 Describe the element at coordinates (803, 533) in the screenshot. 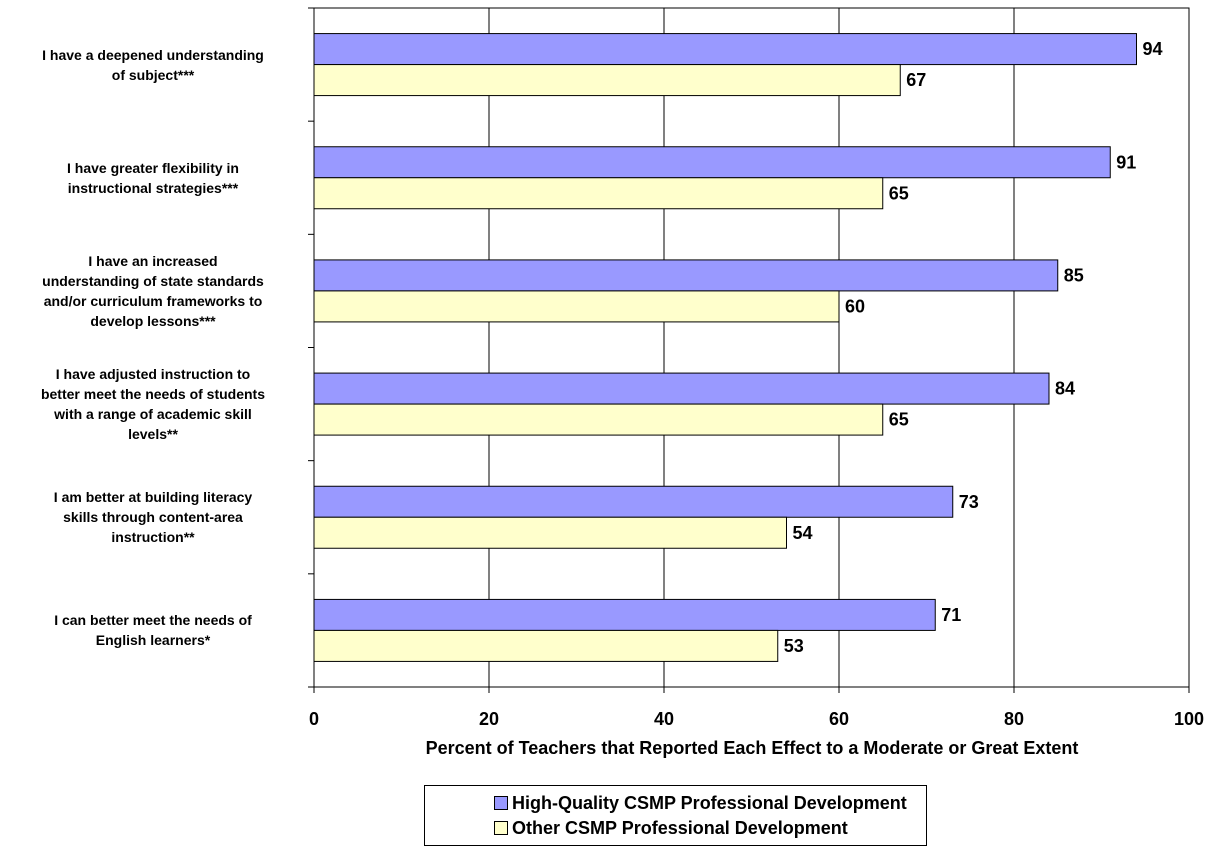

I see `data-label: 54` at that location.